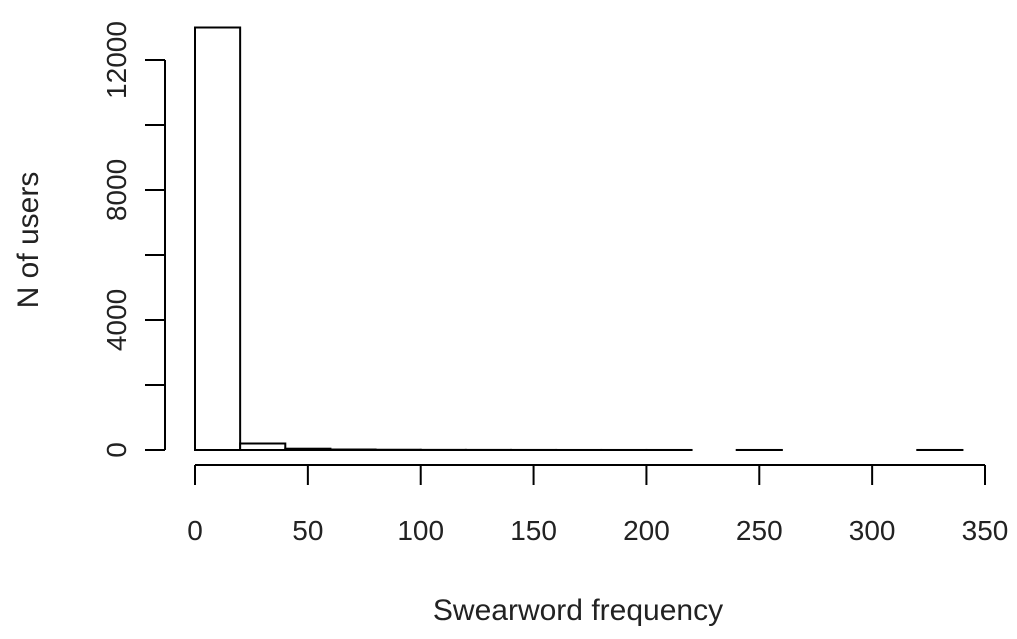 The width and height of the screenshot is (1017, 639). I want to click on y-tick-label: 12000, so click(116, 60).